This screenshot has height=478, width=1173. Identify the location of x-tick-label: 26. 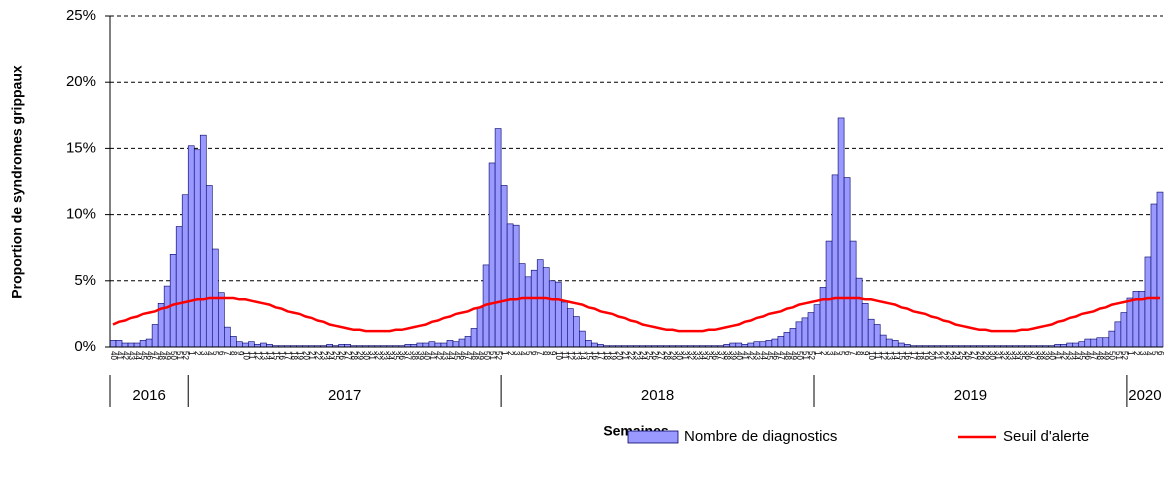
(967, 355).